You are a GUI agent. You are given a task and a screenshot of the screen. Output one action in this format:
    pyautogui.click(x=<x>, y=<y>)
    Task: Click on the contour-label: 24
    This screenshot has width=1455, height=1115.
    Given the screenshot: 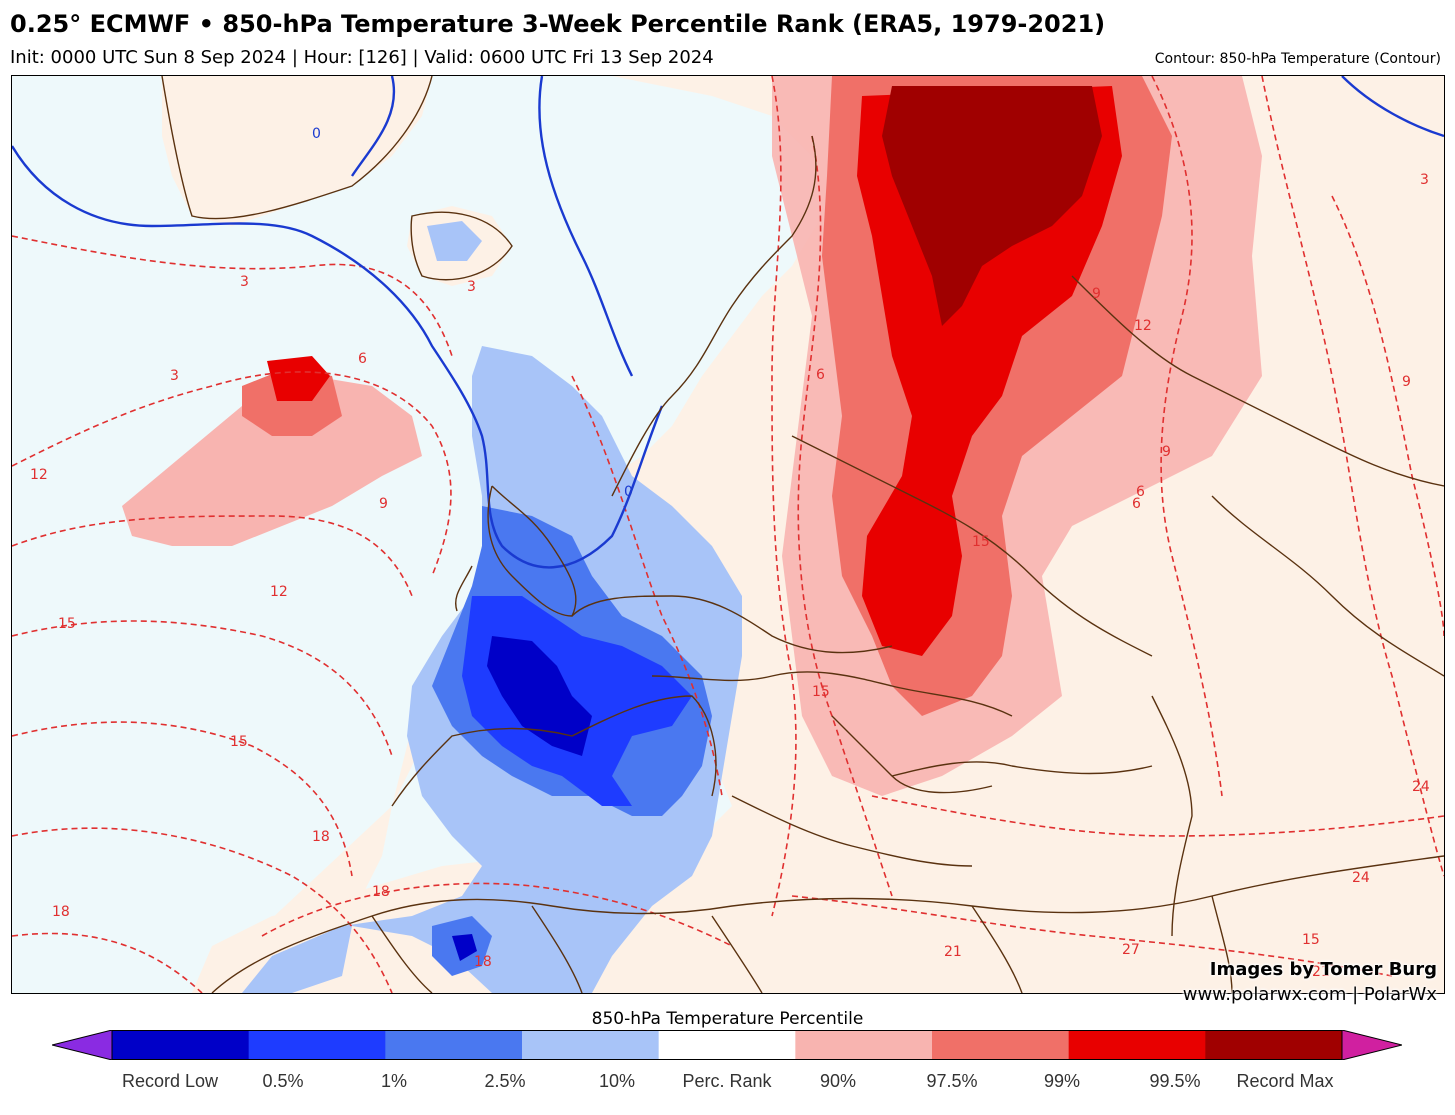 What is the action you would take?
    pyautogui.click(x=1361, y=878)
    